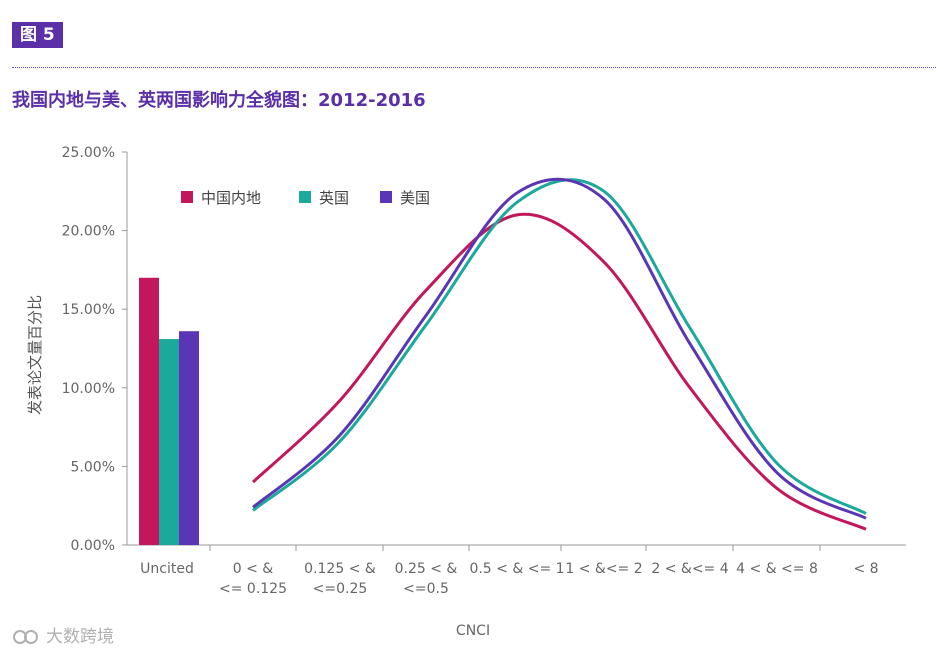 Image resolution: width=950 pixels, height=653 pixels. Describe the element at coordinates (865, 569) in the screenshot. I see `x-category-label: < 8` at that location.